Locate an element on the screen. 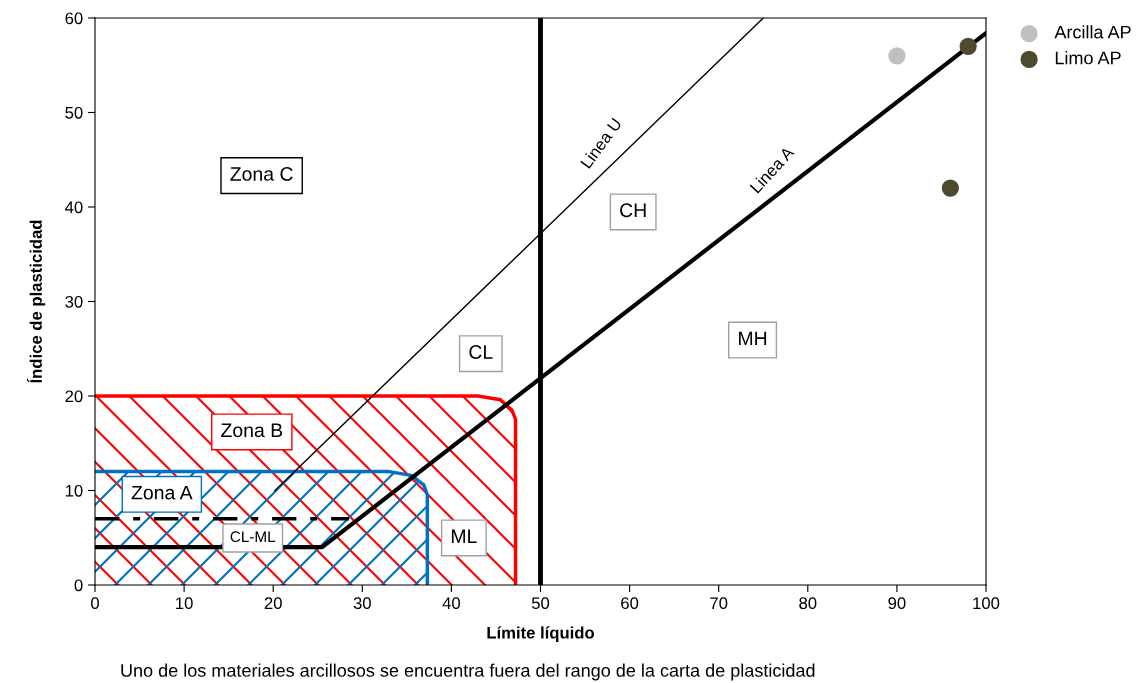  annotation: Zona C is located at coordinates (261, 174).